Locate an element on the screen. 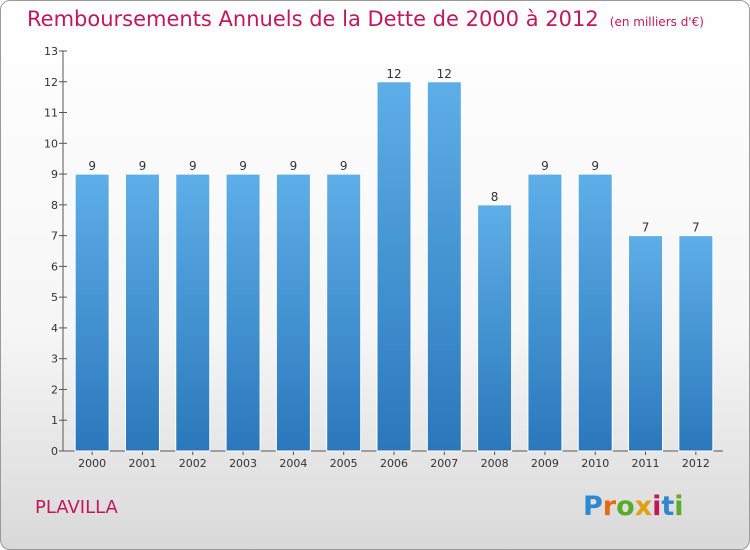  y-tick-label: 3 is located at coordinates (54, 359).